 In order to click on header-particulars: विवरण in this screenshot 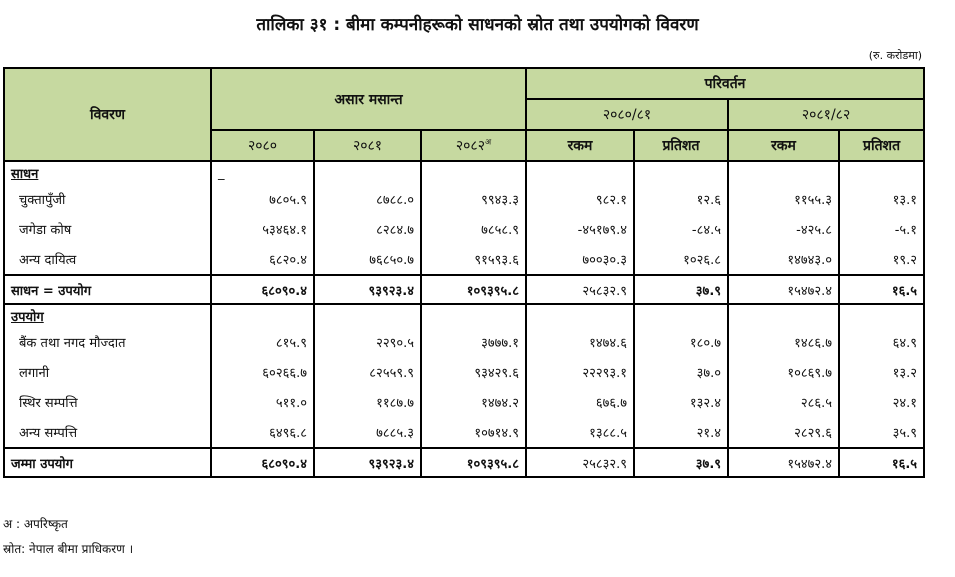, I will do `click(107, 114)`.